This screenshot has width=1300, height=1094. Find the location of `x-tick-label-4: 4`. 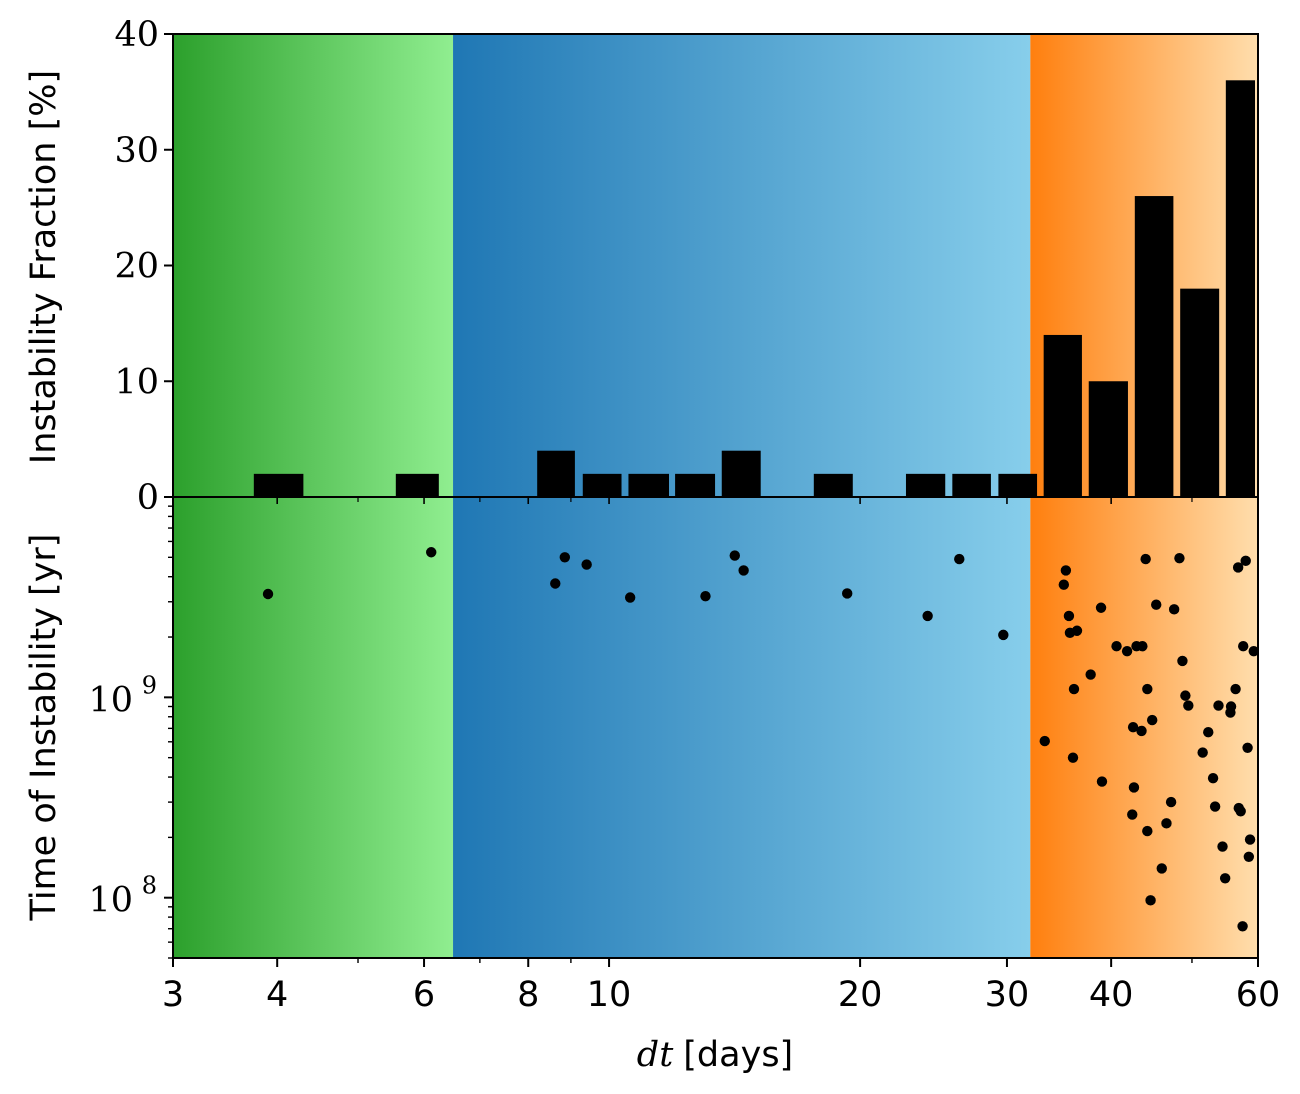

x-tick-label-4: 4 is located at coordinates (277, 995).